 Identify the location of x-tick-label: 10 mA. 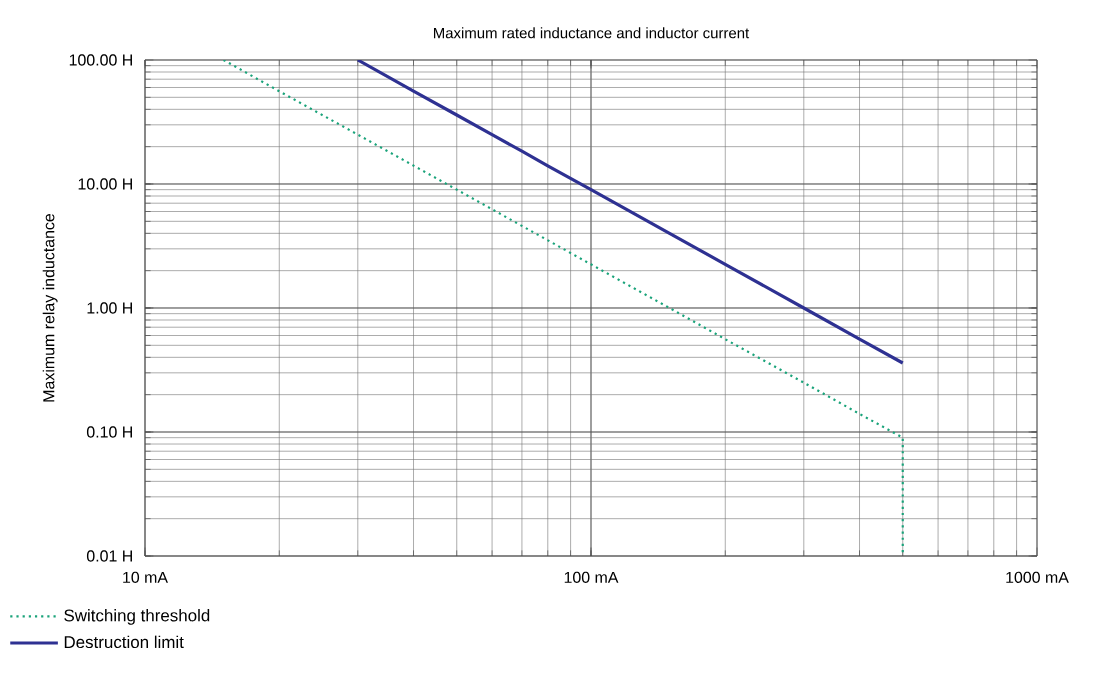
(145, 577).